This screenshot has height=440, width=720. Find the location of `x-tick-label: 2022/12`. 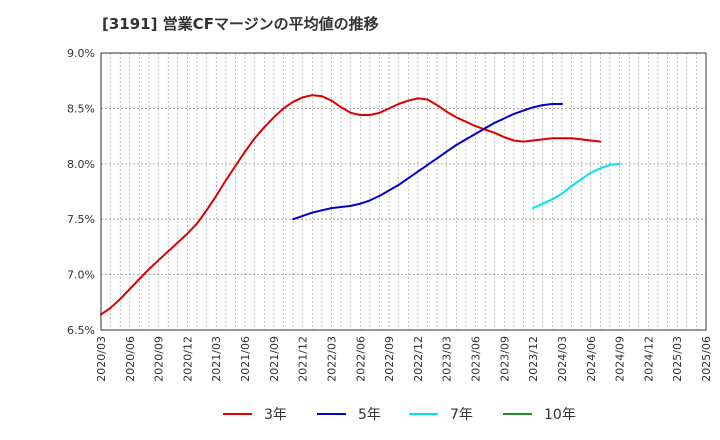

x-tick-label: 2022/12 is located at coordinates (418, 359).